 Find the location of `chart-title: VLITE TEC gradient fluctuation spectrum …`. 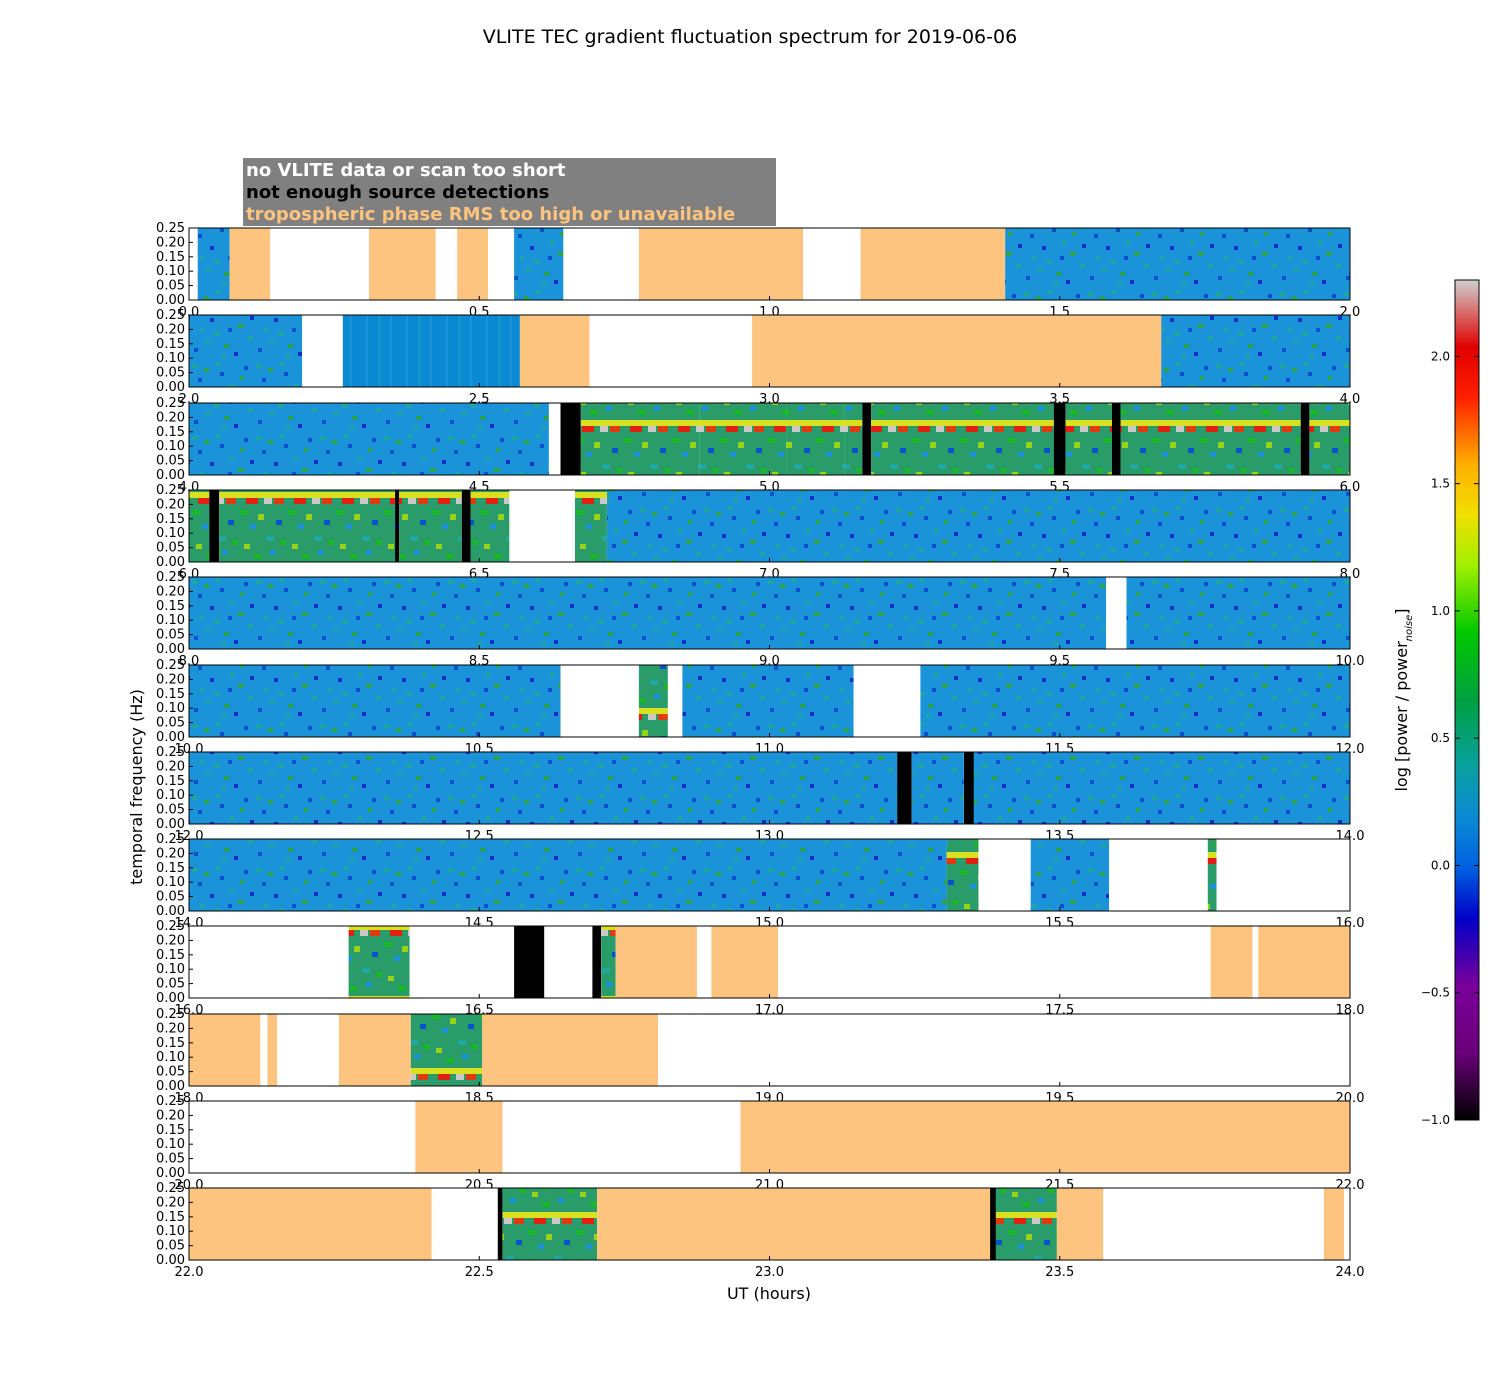

chart-title: VLITE TEC gradient fluctuation spectrum … is located at coordinates (750, 37).